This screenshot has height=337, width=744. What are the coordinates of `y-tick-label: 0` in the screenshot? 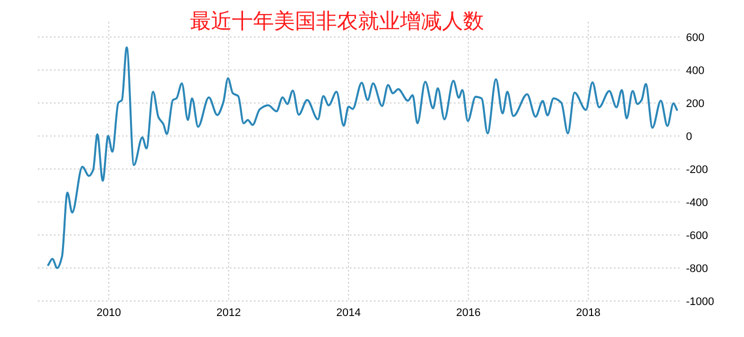 It's located at (689, 137).